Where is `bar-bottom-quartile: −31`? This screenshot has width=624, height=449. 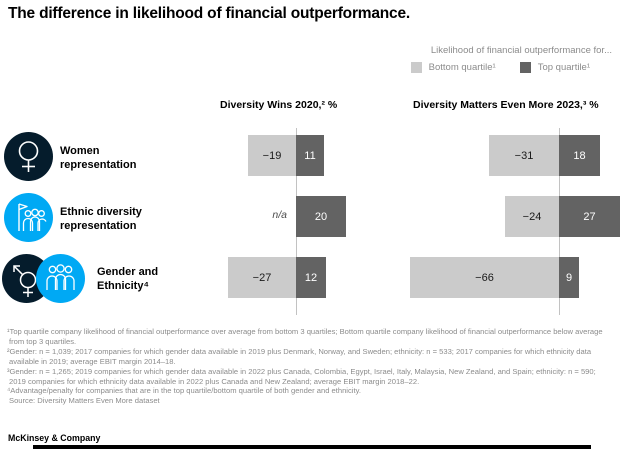 bar-bottom-quartile: −31 is located at coordinates (524, 155).